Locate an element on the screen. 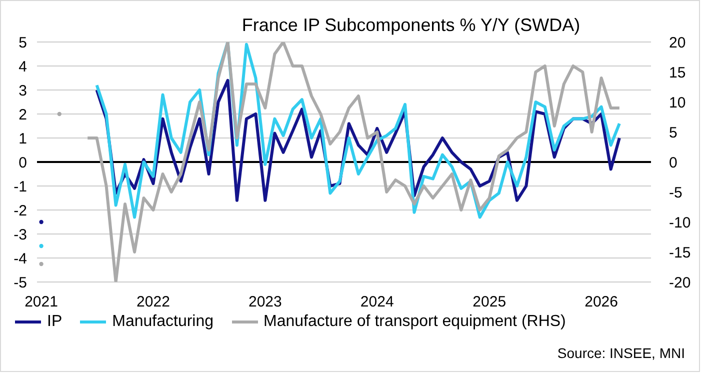 This screenshot has width=702, height=374. y2-tick-label: -20 is located at coordinates (680, 283).